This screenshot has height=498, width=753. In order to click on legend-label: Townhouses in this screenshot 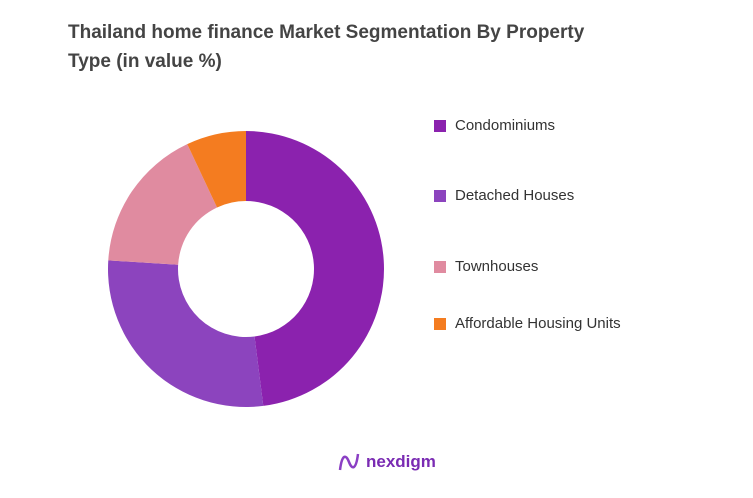, I will do `click(497, 266)`.